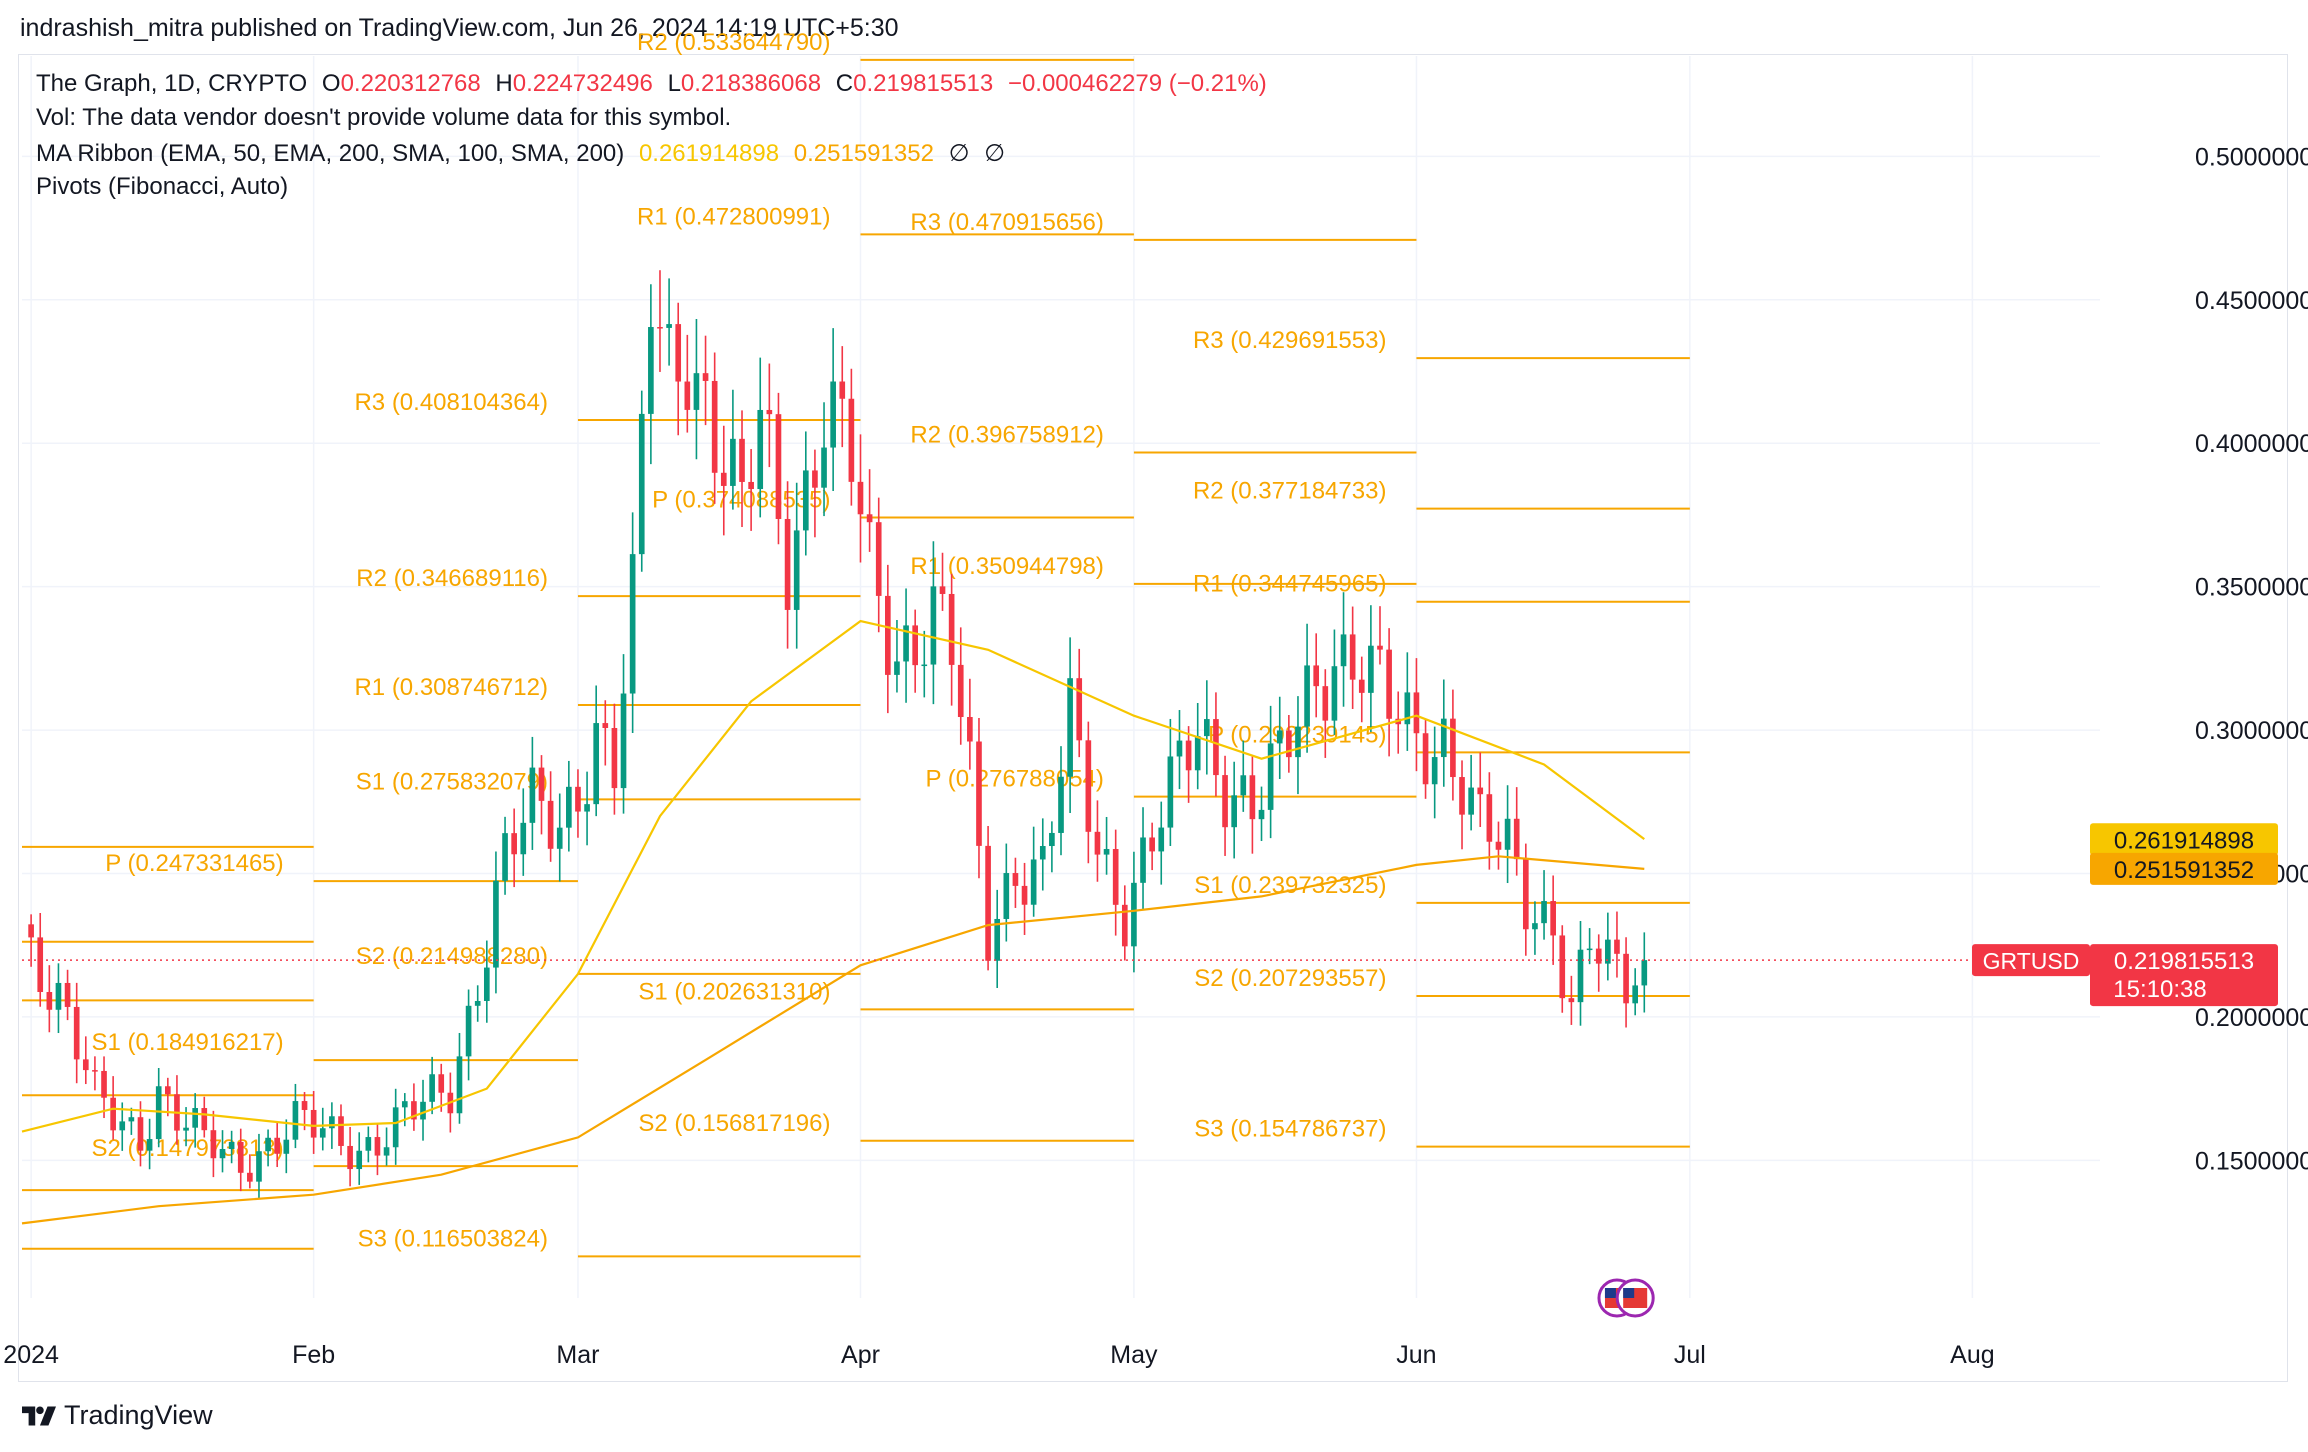 This screenshot has width=2308, height=1452. What do you see at coordinates (2251, 731) in the screenshot?
I see `y-axis-tick-label: 0.300000000` at bounding box center [2251, 731].